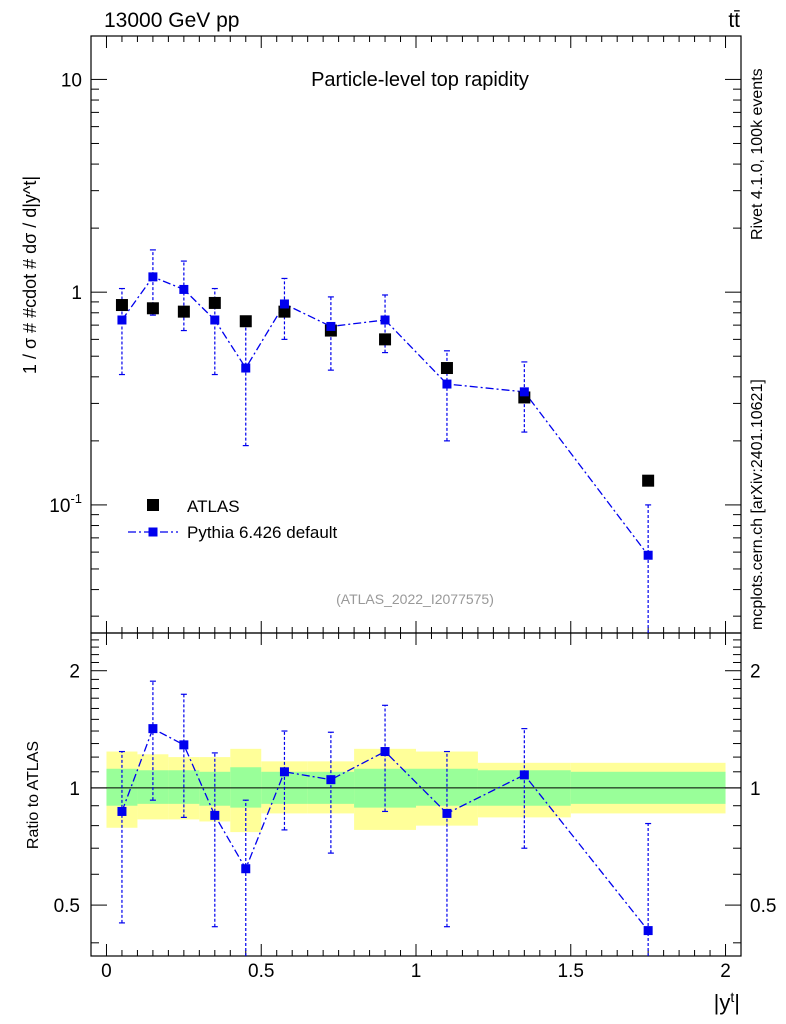  What do you see at coordinates (106, 971) in the screenshot?
I see `x-tick-label: 0` at bounding box center [106, 971].